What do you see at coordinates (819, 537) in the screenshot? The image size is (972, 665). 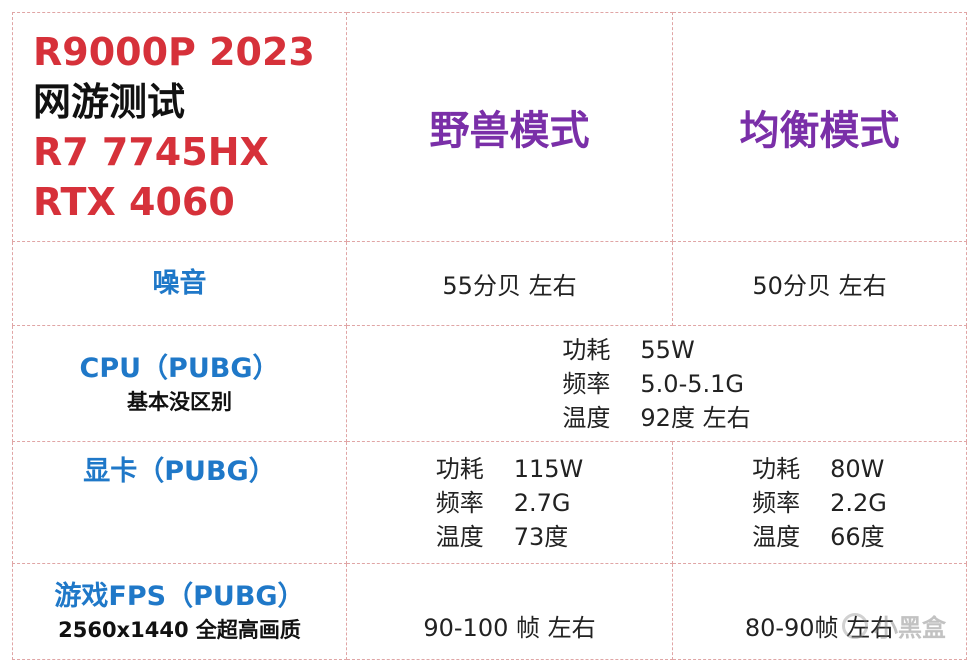 I see `gpu-balance-temp-line: 温度 66度` at bounding box center [819, 537].